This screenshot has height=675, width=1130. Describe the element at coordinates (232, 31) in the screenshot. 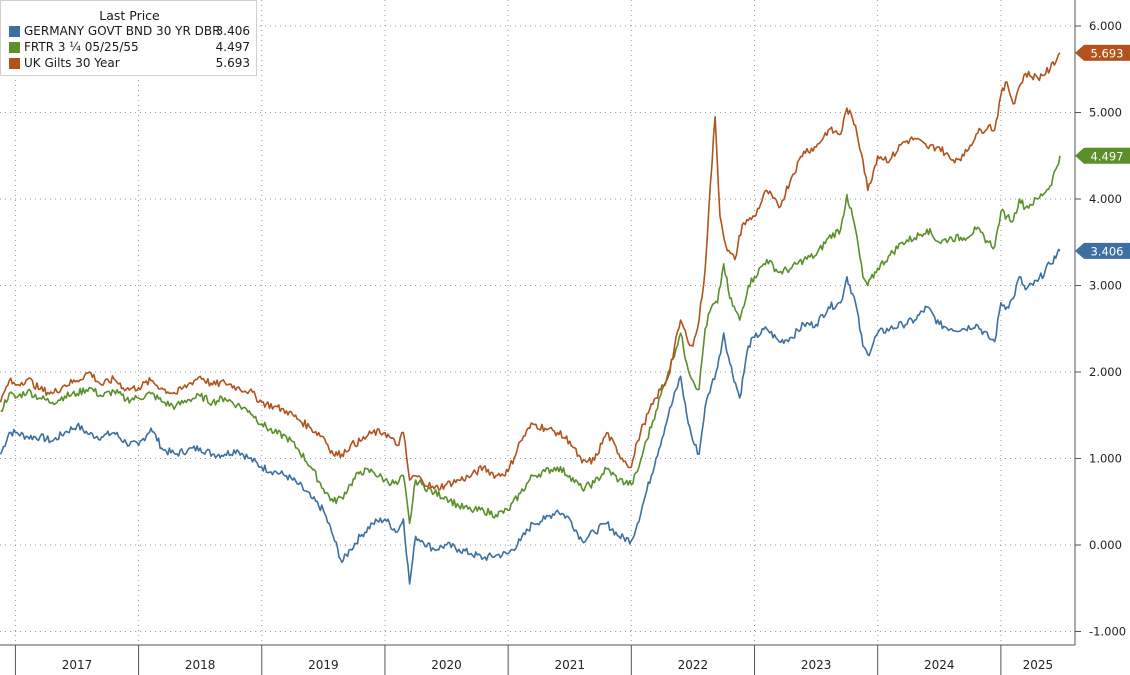

I see `legend-value-germany: 3.406` at that location.